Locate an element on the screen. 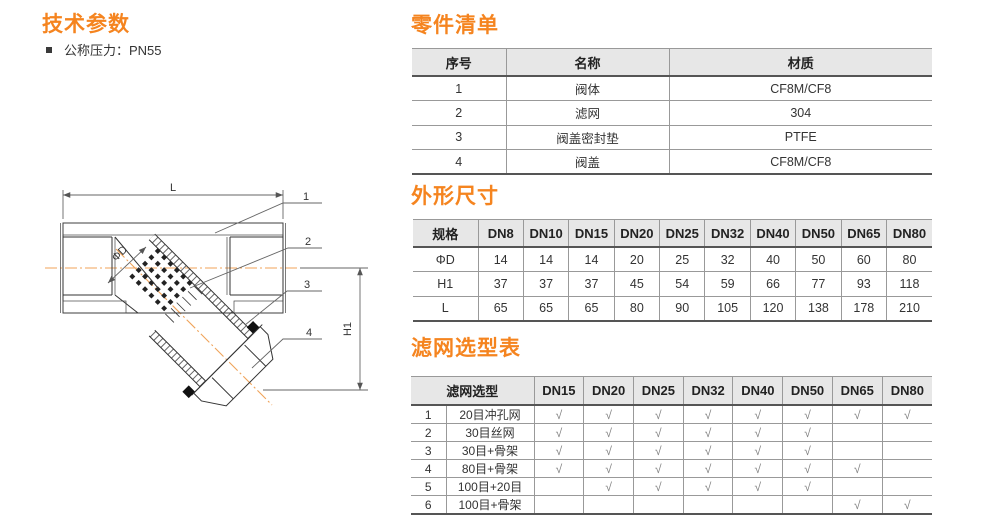 The width and height of the screenshot is (1000, 528). header-row: 滤网选型 DN15 DN20 DN25 DN32 DN40 DN50 DN65 DN80 is located at coordinates (671, 391).